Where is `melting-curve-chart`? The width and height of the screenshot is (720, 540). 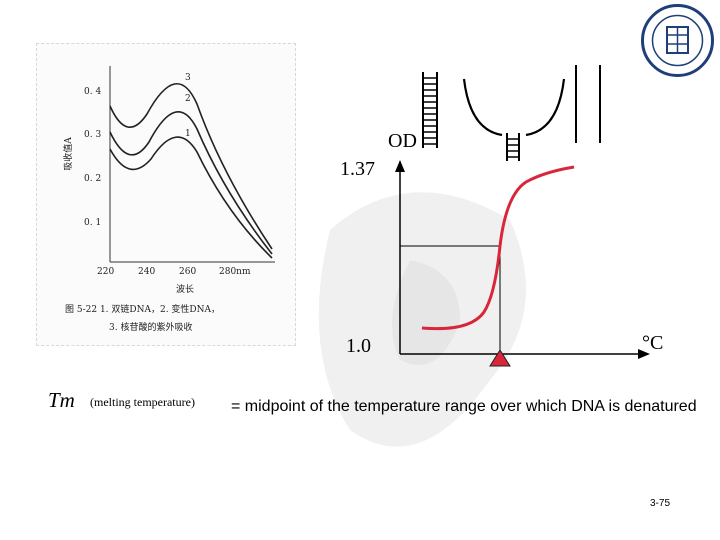
melting-curve-chart is located at coordinates (522, 259).